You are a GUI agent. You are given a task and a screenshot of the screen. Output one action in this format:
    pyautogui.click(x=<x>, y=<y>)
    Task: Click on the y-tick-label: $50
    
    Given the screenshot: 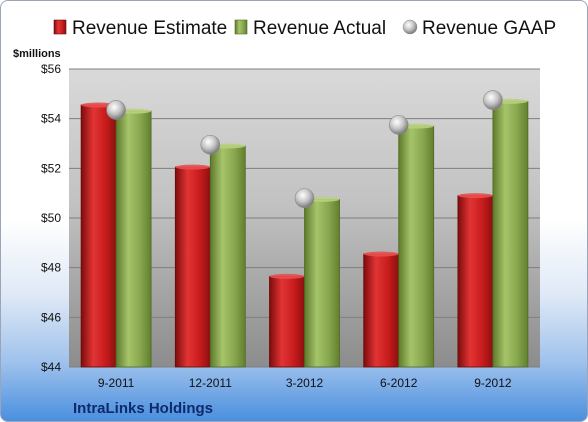 What is the action you would take?
    pyautogui.click(x=51, y=218)
    